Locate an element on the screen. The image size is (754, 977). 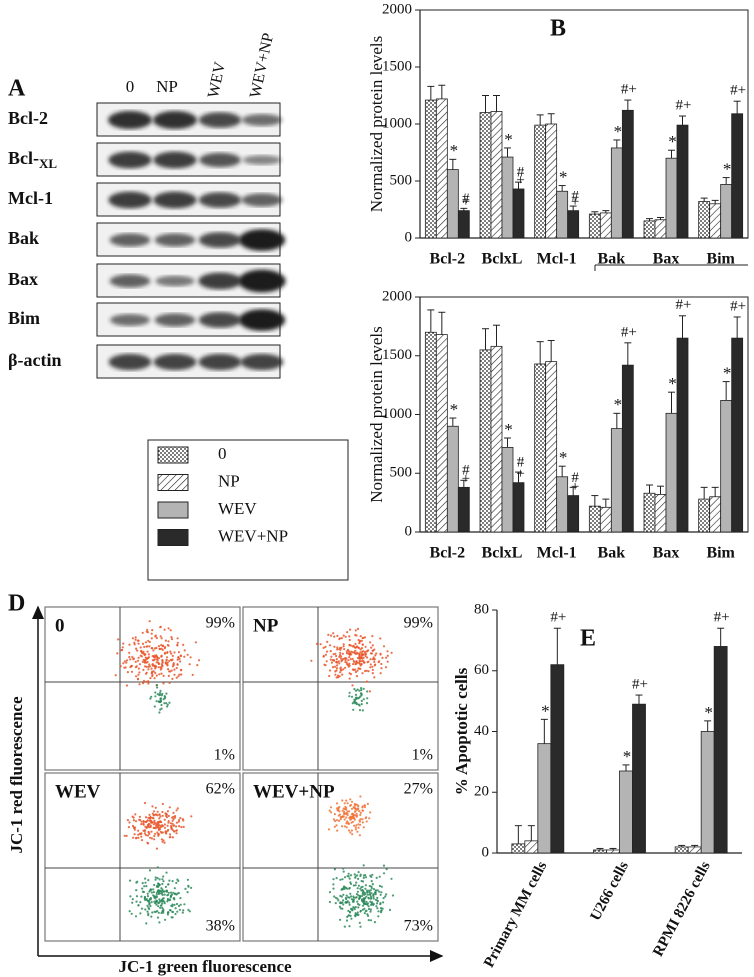
significance-mark: # is located at coordinates (575, 197).